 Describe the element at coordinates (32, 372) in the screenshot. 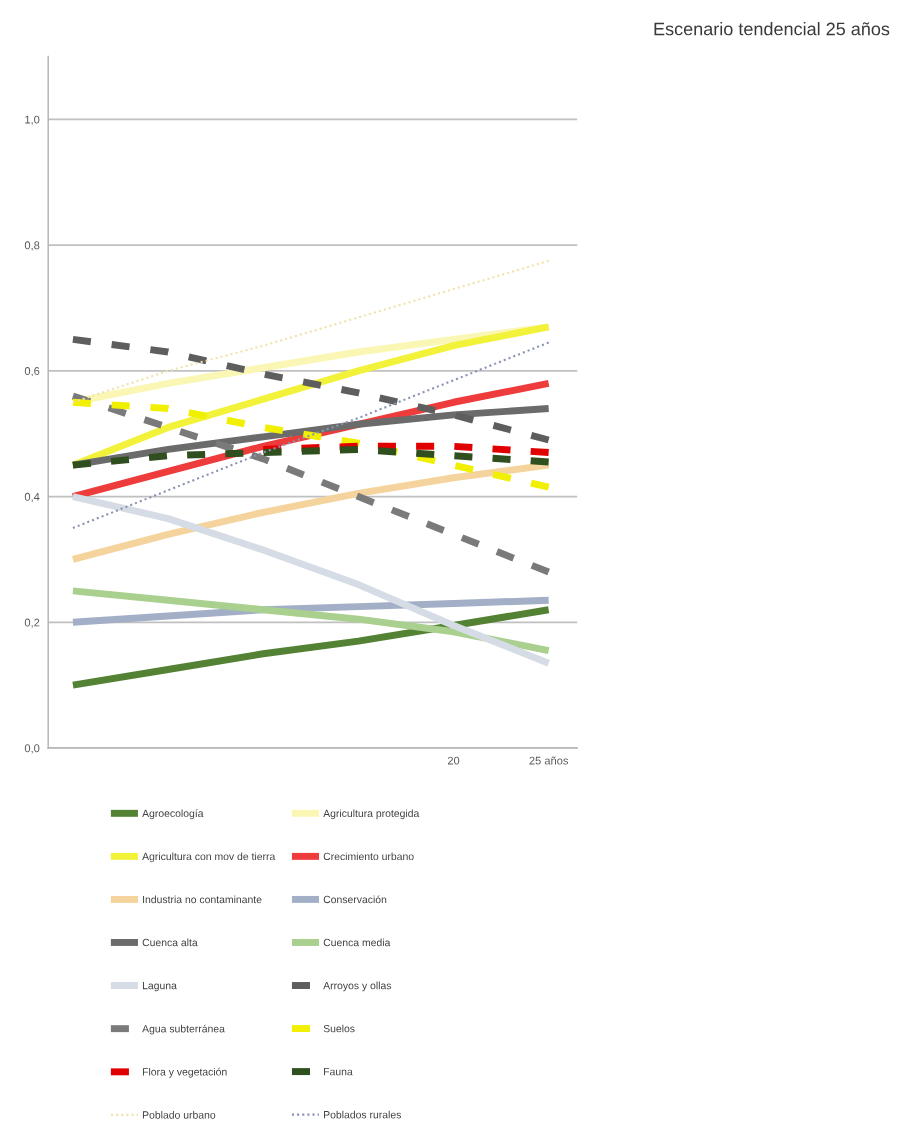

I see `y-tick-label: 0,6` at that location.